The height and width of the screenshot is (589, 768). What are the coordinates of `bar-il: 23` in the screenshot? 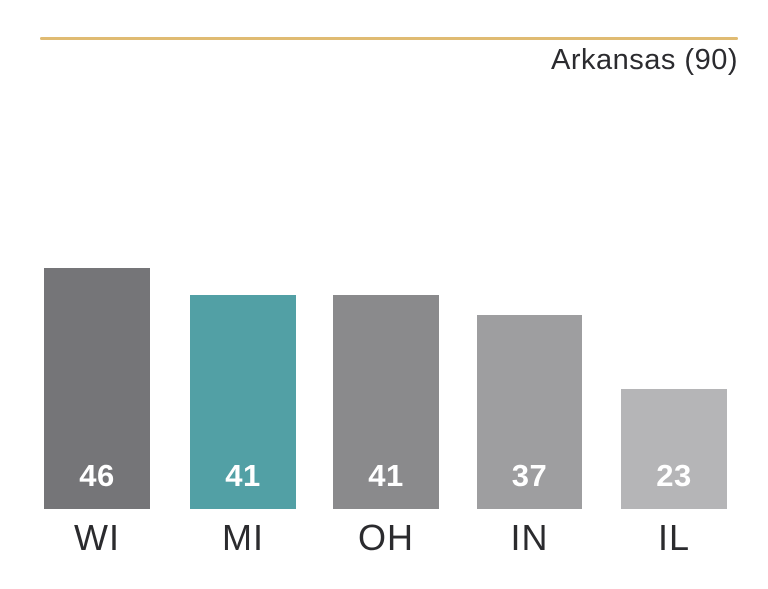 It's located at (674, 449).